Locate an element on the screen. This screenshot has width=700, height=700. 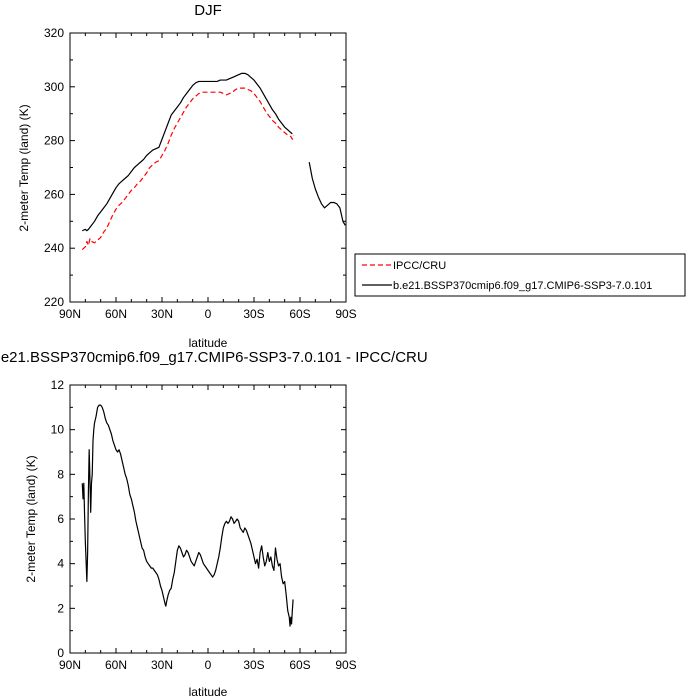
y-tick-label: 12 is located at coordinates (58, 385).